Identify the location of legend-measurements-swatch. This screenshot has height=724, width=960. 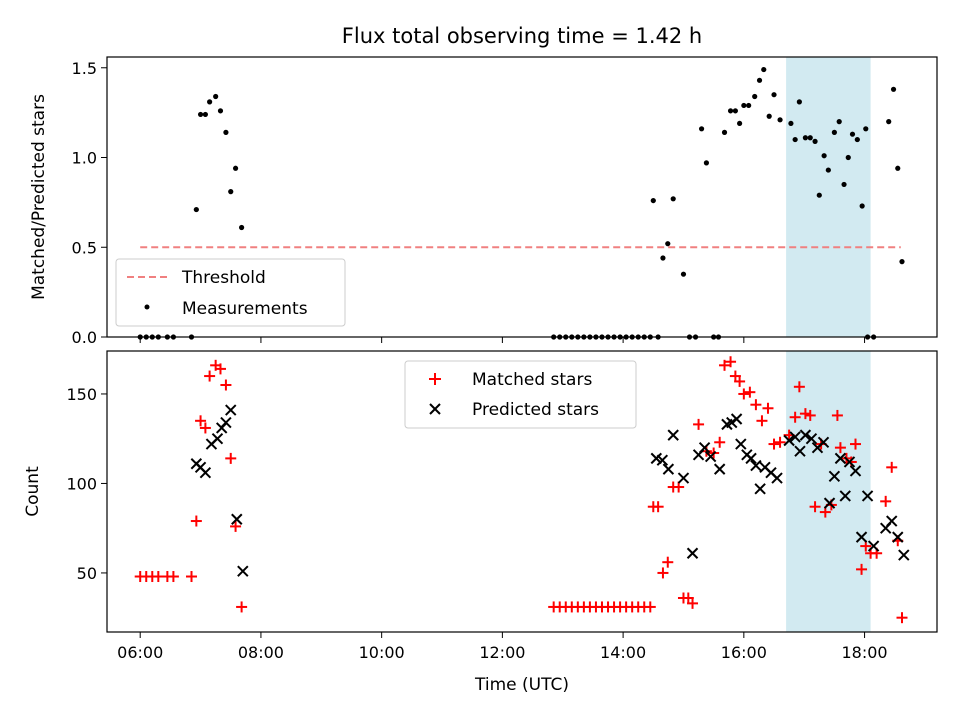
(147, 307).